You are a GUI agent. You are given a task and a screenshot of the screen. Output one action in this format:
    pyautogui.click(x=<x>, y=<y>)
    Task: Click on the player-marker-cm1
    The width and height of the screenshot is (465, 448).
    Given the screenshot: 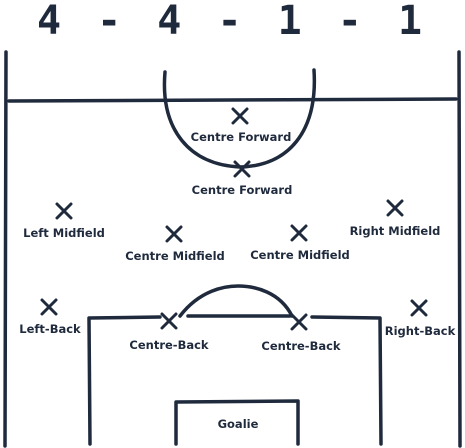 What is the action you would take?
    pyautogui.click(x=174, y=234)
    